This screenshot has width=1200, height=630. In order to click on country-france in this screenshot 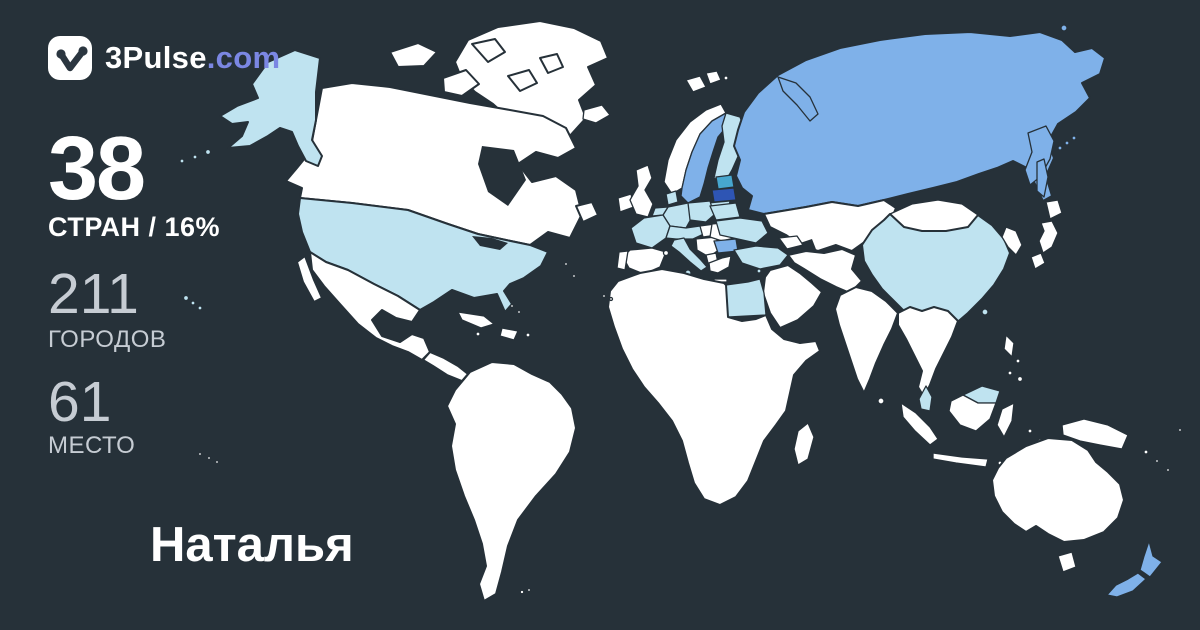, I will do `click(650, 231)`.